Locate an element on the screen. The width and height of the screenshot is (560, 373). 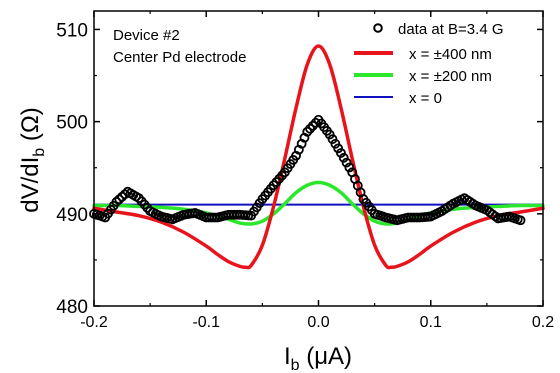
x-tick-label: 0.0 is located at coordinates (318, 322).